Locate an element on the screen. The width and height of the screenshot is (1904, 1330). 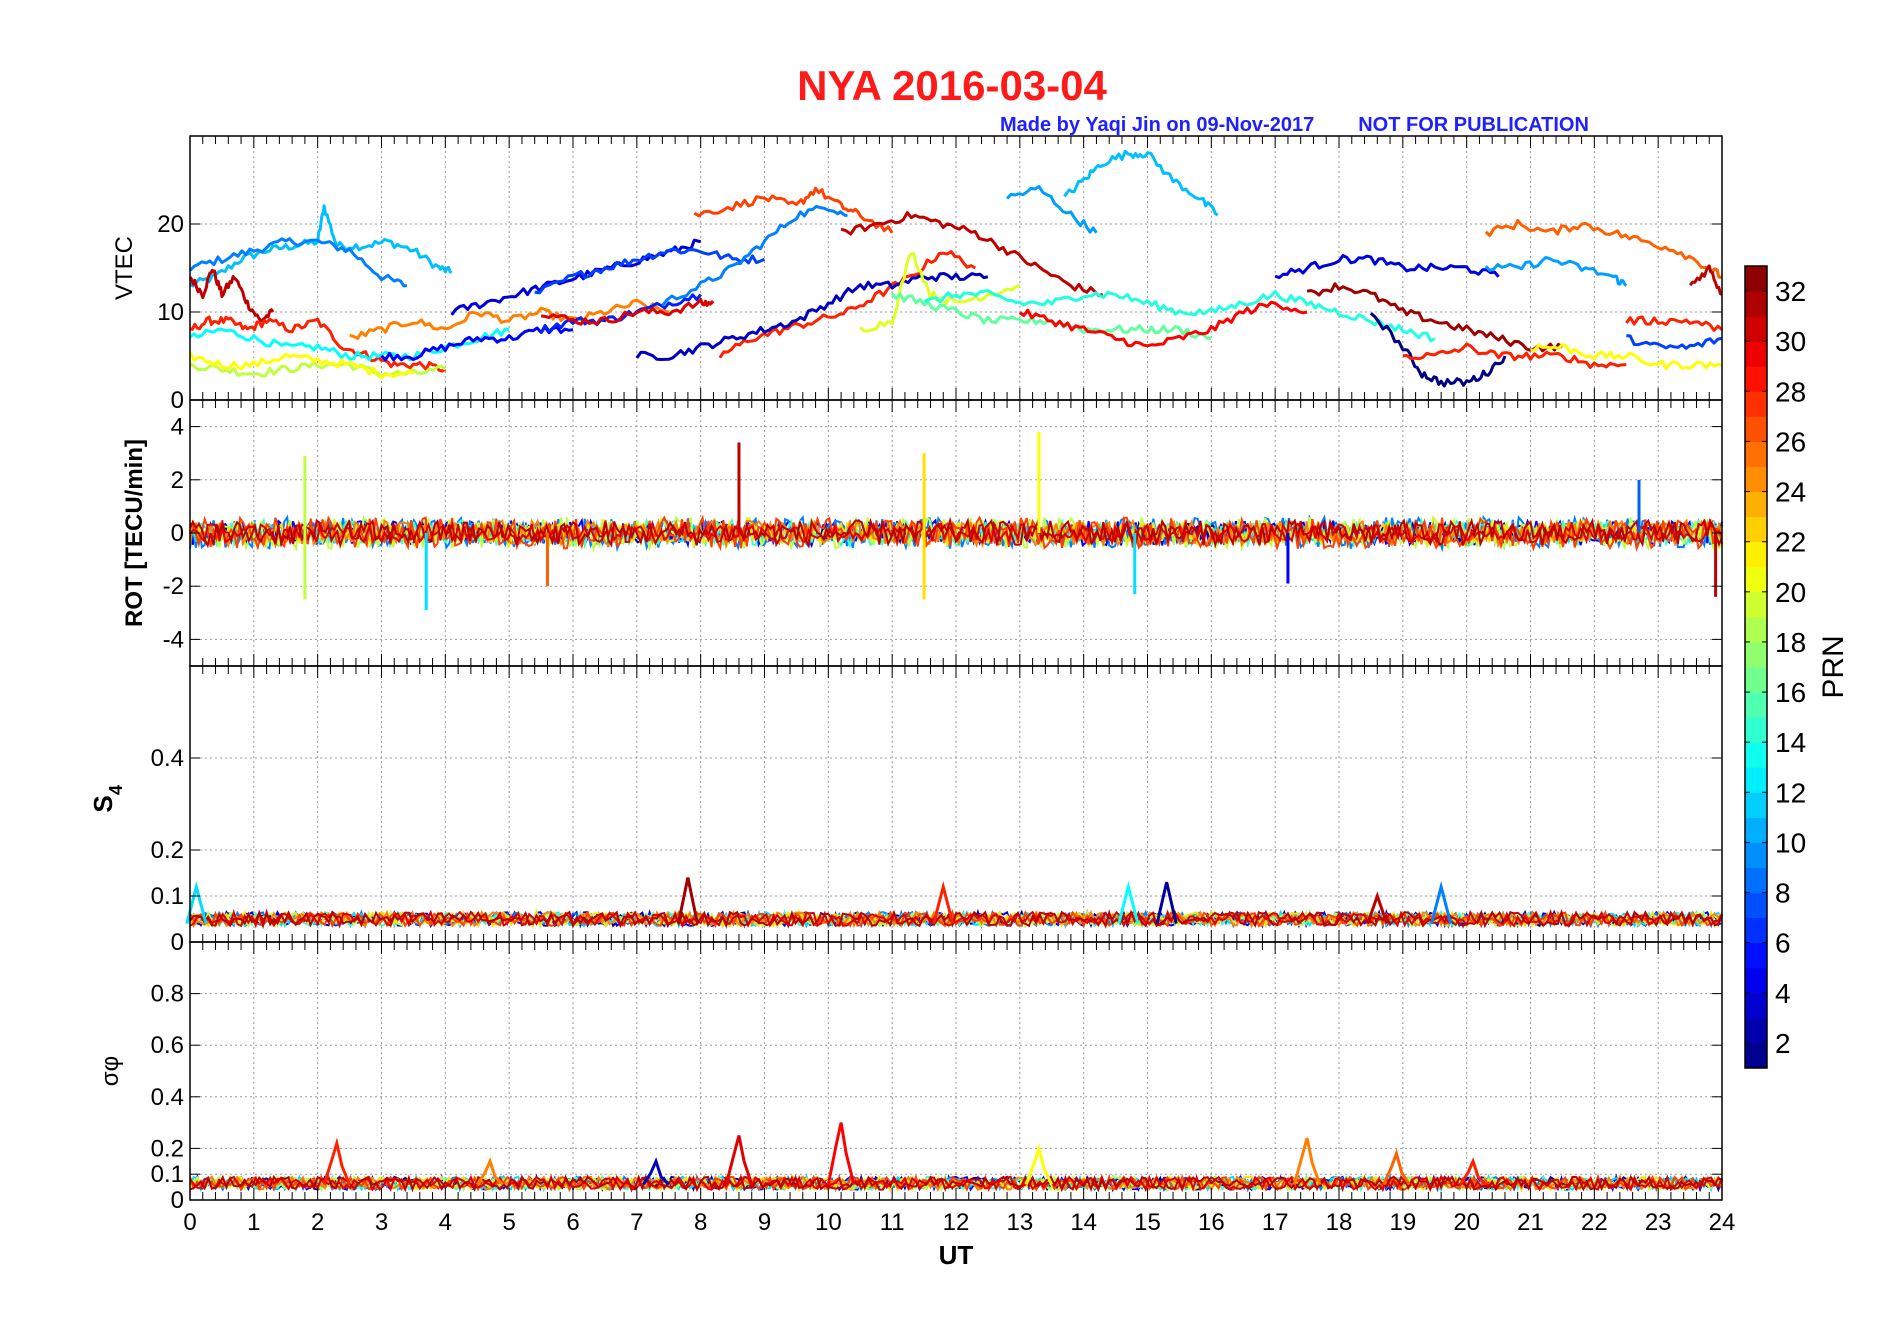
x-tick-label: 14 is located at coordinates (1083, 1222).